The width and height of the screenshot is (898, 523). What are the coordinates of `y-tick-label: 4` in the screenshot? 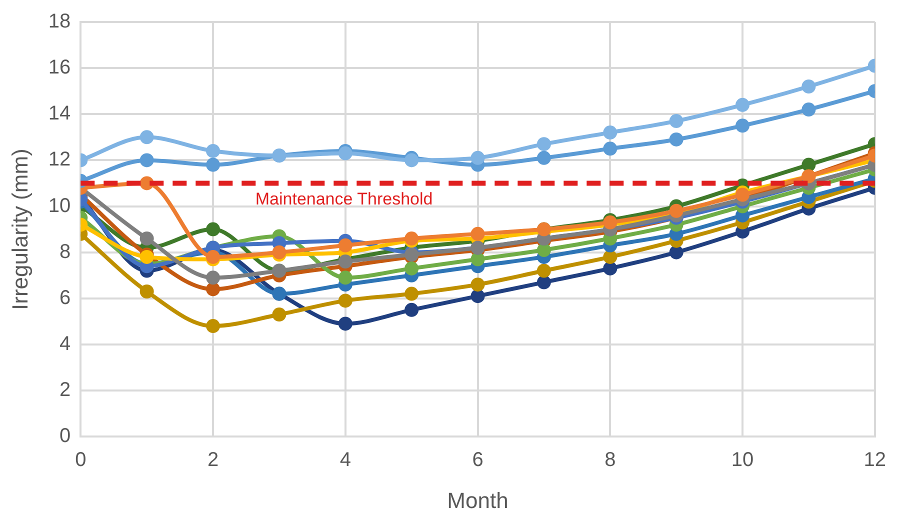 It's located at (65, 343).